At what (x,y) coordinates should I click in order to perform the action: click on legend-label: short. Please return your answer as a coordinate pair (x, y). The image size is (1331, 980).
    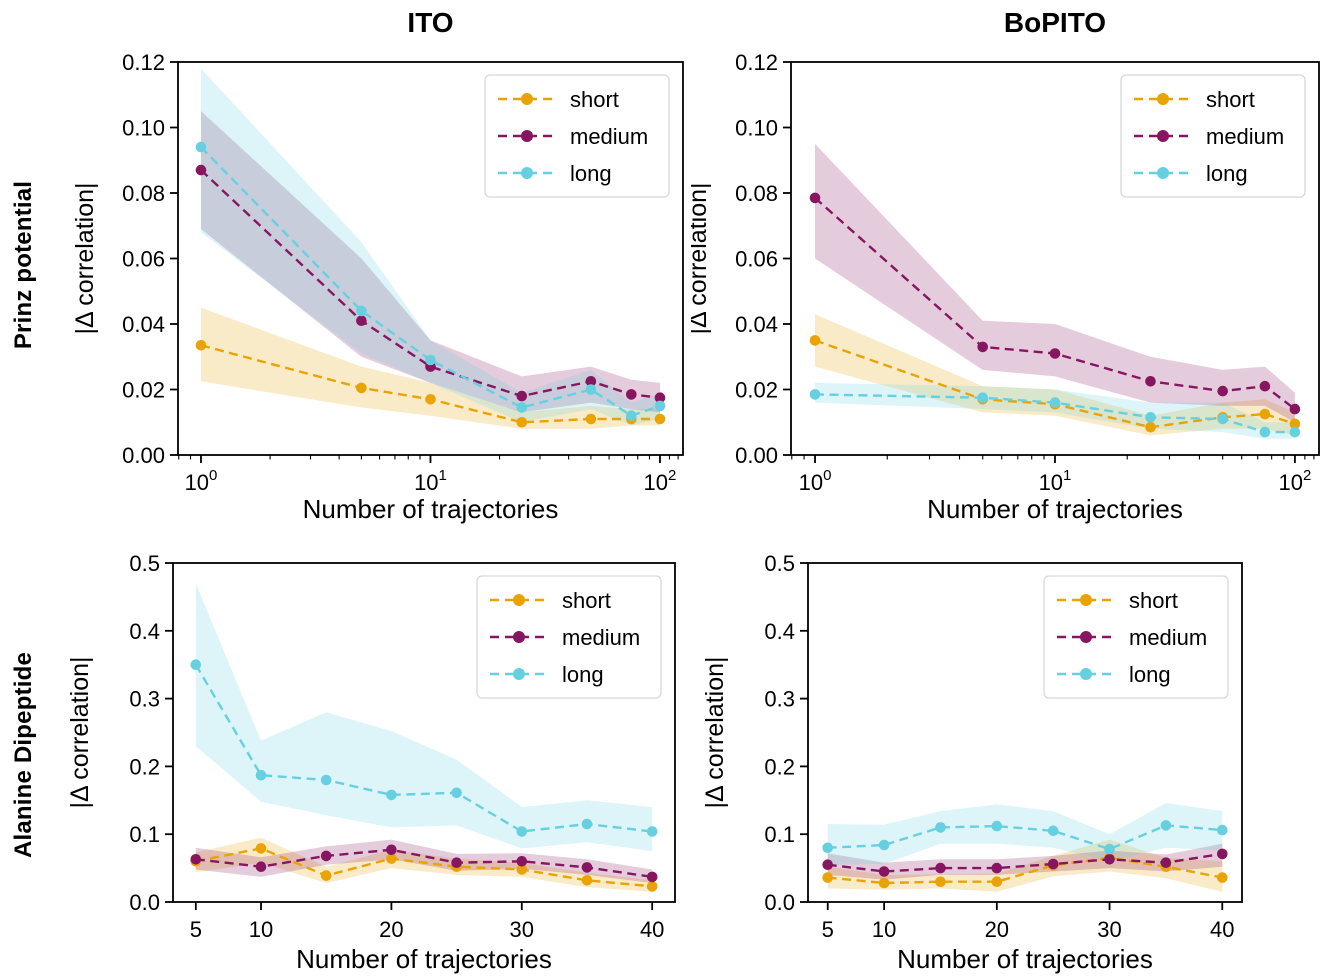
    Looking at the image, I should click on (1230, 99).